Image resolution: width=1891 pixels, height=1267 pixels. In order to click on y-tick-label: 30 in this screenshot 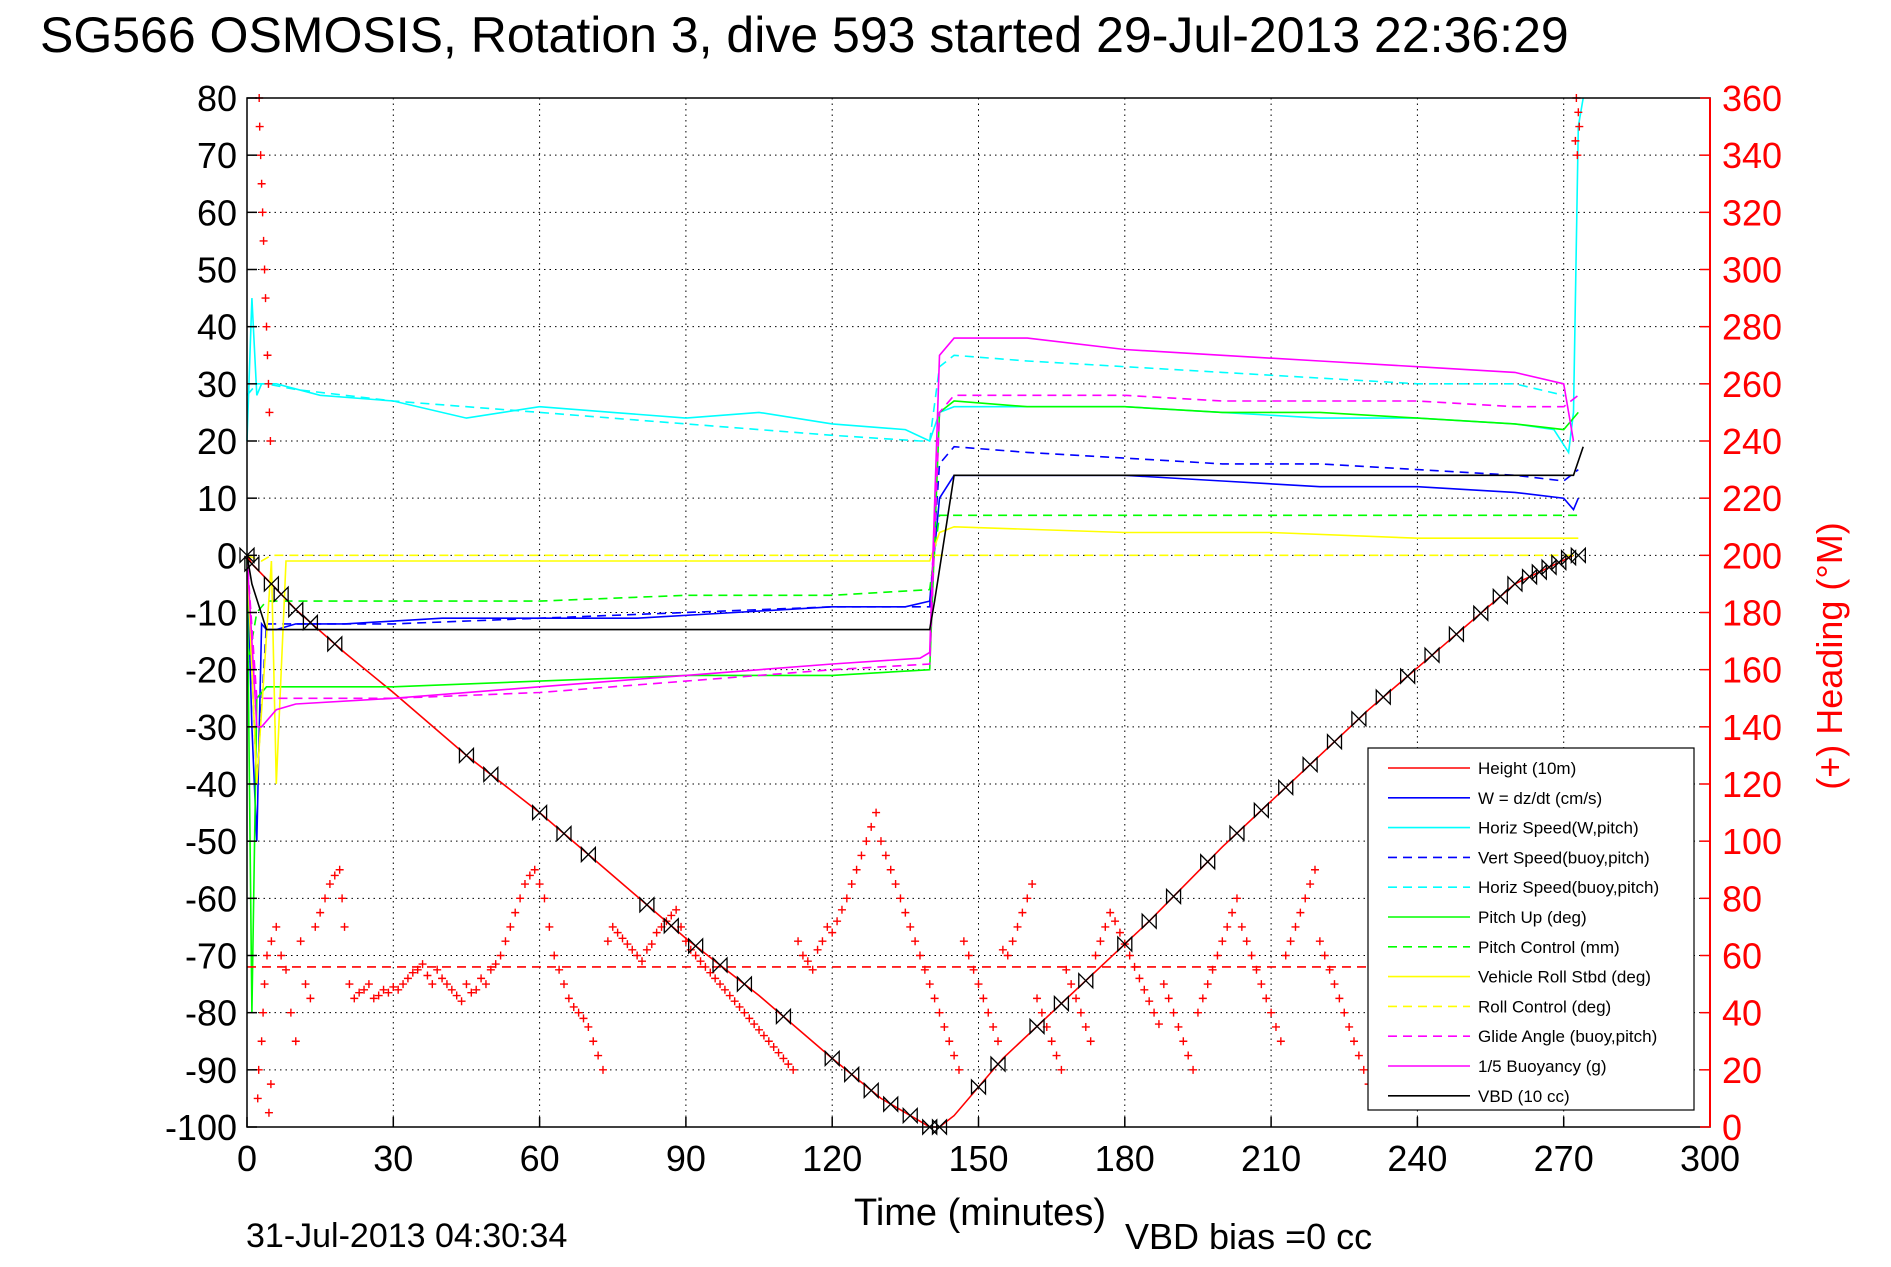, I will do `click(217, 384)`.